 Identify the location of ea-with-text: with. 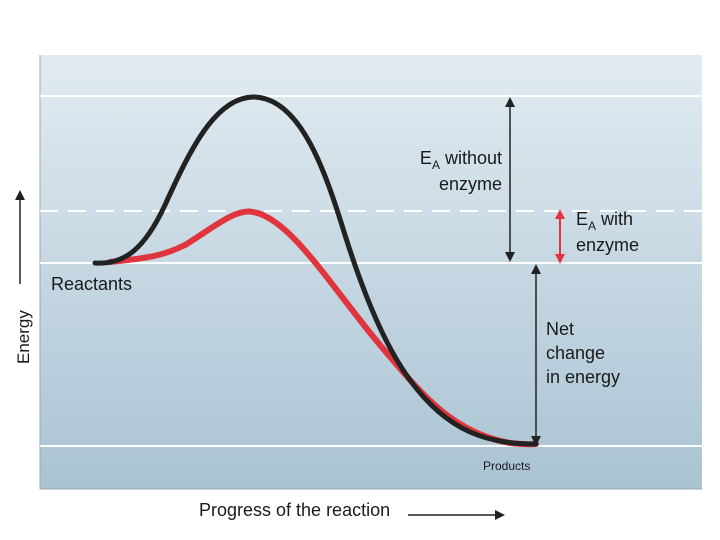
(615, 219).